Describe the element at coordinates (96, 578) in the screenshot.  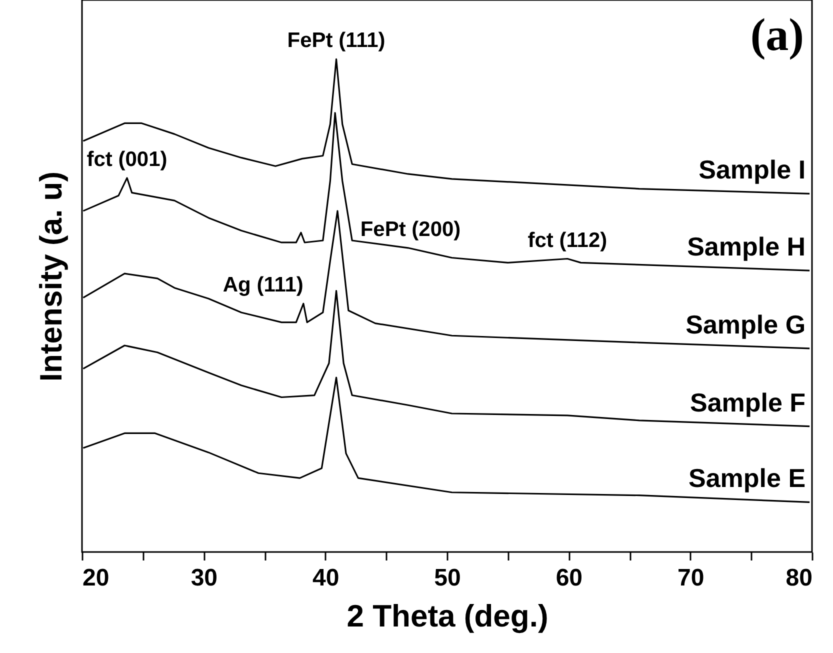
I see `x-tick-label: 20` at that location.